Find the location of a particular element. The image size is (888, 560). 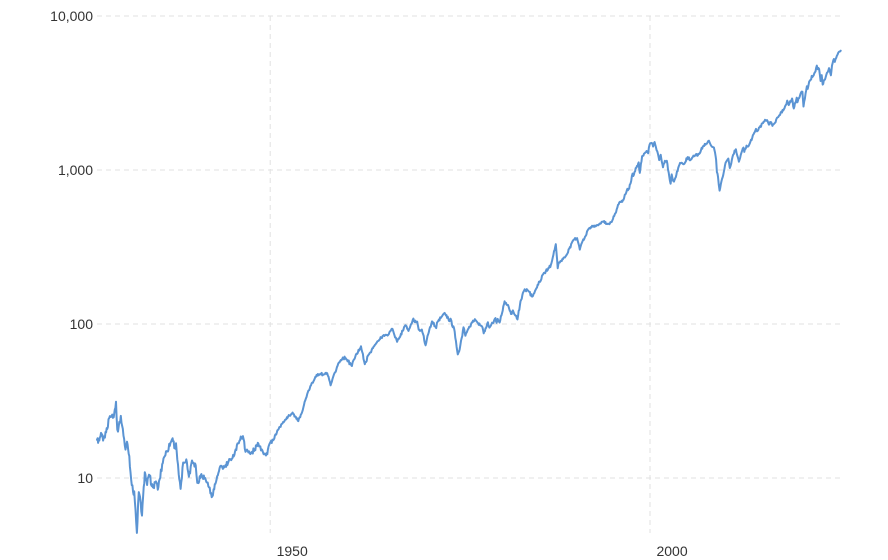

y-tick-label-10: 10 is located at coordinates (85, 478).